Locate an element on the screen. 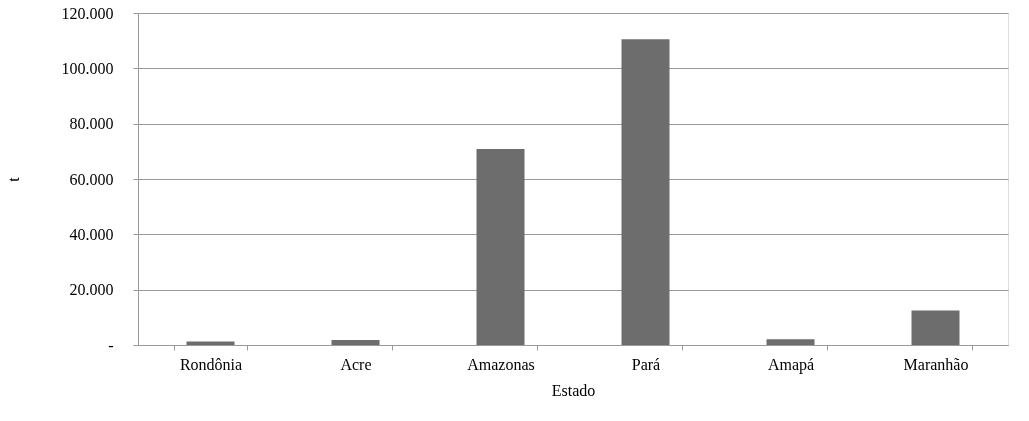 Image resolution: width=1029 pixels, height=421 pixels. x-tick-label: Pará is located at coordinates (646, 364).